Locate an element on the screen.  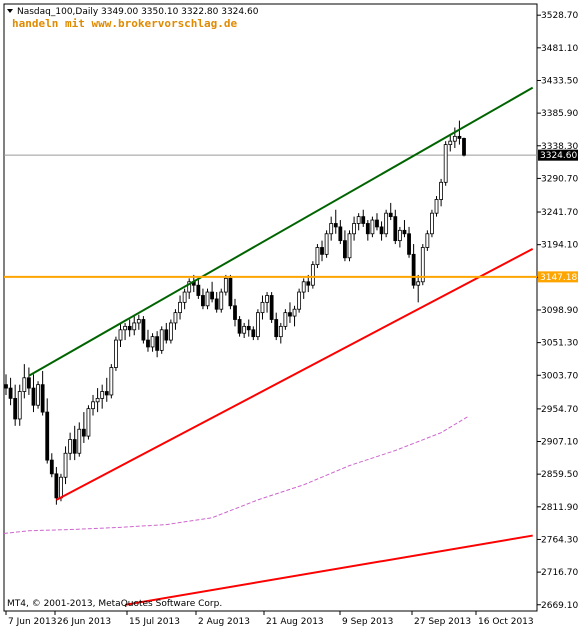
x-tick-label: 7 Jun 2013 is located at coordinates (32, 622).